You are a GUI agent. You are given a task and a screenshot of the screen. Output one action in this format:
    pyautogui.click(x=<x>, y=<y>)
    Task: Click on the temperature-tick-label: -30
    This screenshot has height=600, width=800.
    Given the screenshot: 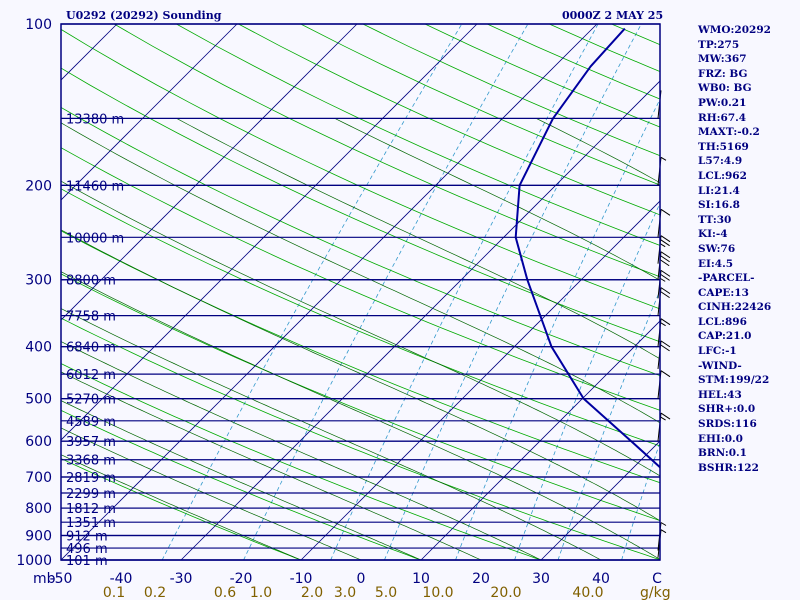 What is the action you would take?
    pyautogui.click(x=181, y=579)
    